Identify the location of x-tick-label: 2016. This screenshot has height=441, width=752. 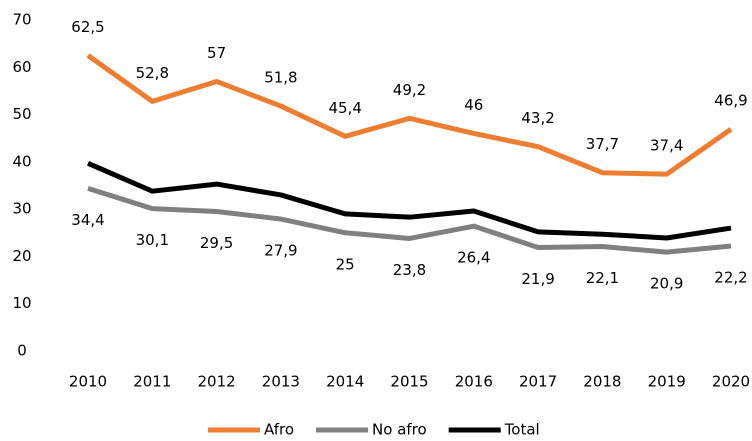
(474, 382).